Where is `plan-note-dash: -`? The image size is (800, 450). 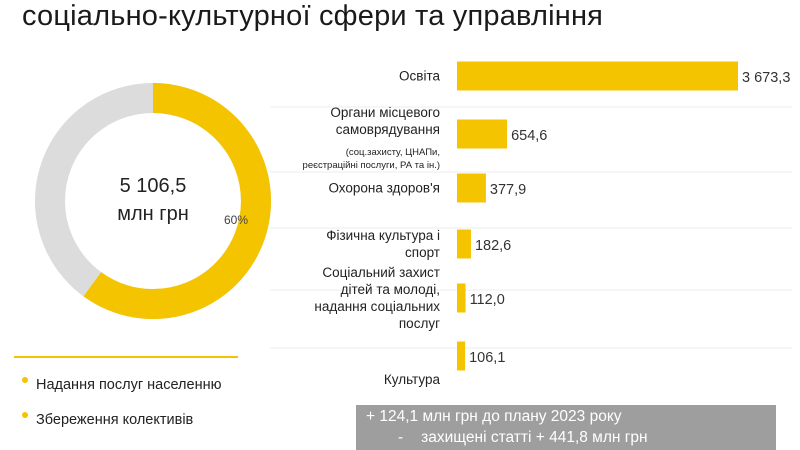 plan-note-dash: - is located at coordinates (401, 437).